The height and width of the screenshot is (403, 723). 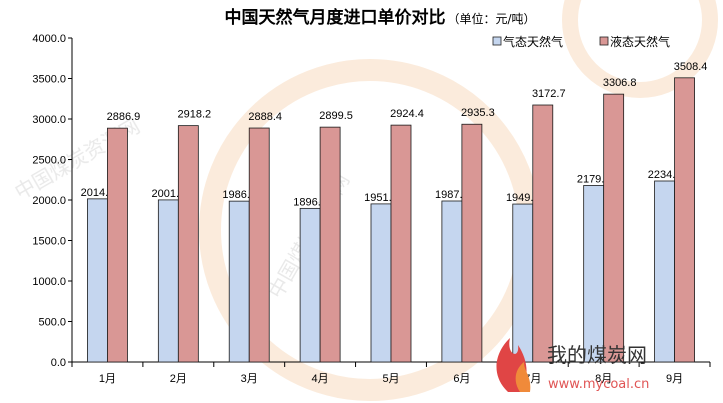 I want to click on watermark-ring-small, so click(x=640, y=49).